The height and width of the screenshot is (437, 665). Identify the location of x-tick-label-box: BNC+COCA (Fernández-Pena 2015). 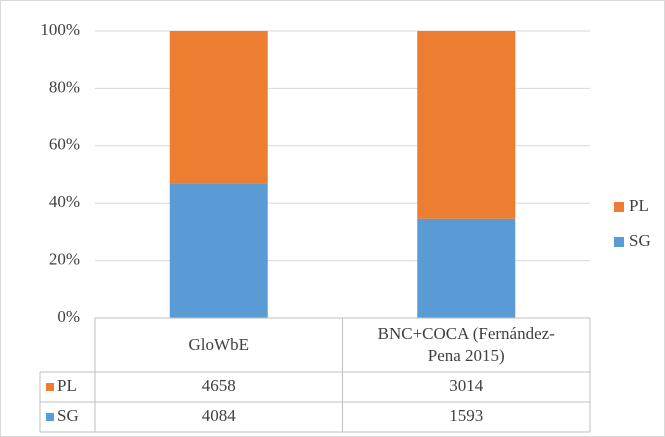
(466, 344).